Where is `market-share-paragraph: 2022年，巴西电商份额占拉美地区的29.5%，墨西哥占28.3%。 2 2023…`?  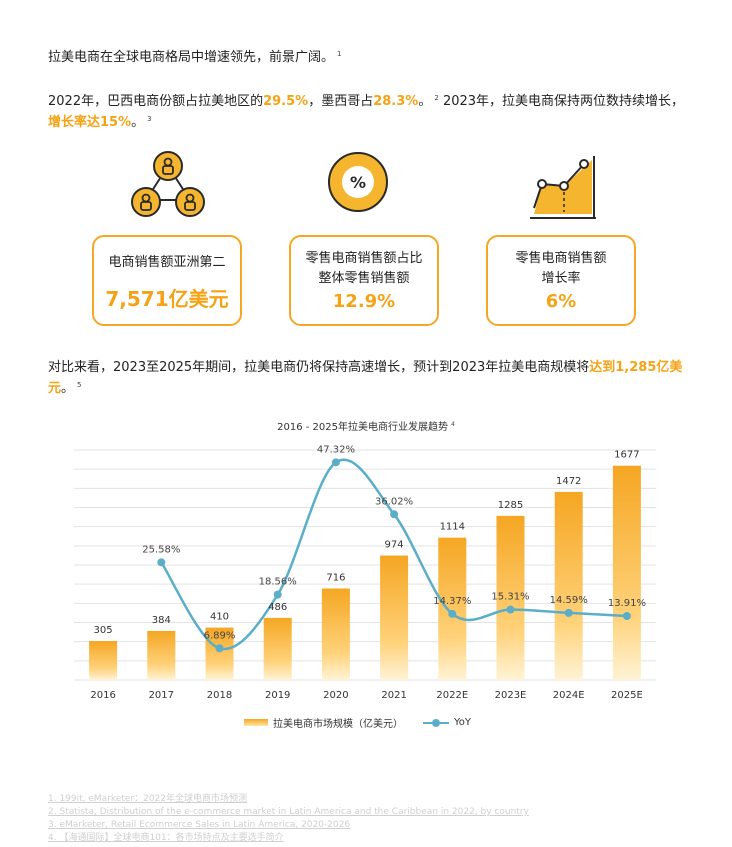
market-share-paragraph: 2022年，巴西电商份额占拉美地区的29.5%，墨西哥占28.3%。 2 2023… is located at coordinates (368, 112).